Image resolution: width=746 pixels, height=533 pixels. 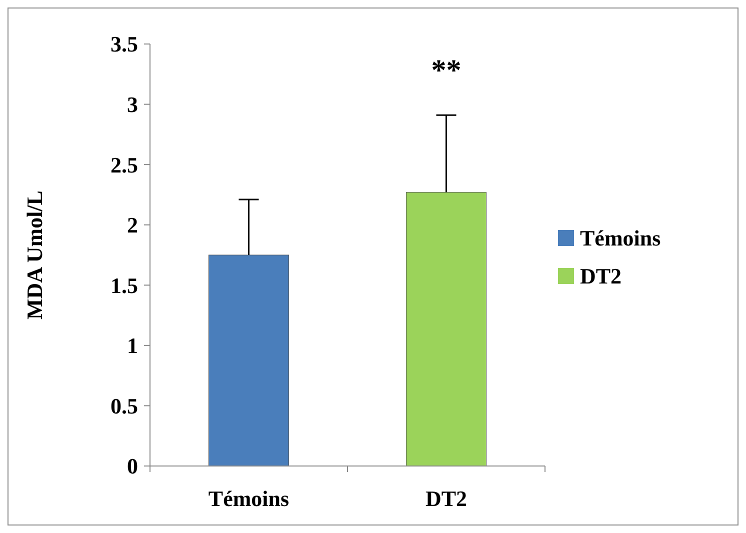 I want to click on y-tick-label: 3.5, so click(x=124, y=44).